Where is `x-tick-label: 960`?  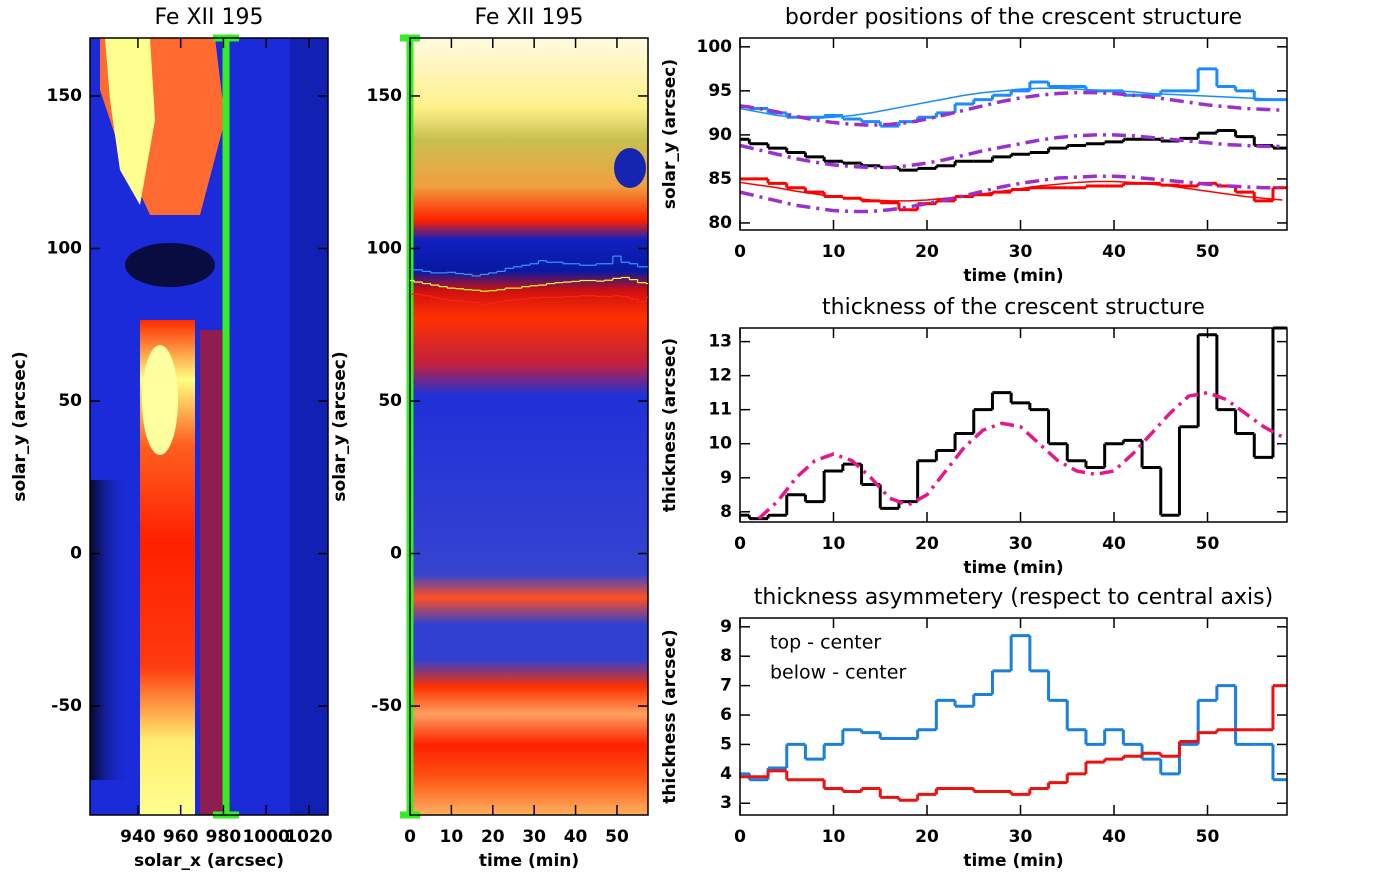
x-tick-label: 960 is located at coordinates (181, 837).